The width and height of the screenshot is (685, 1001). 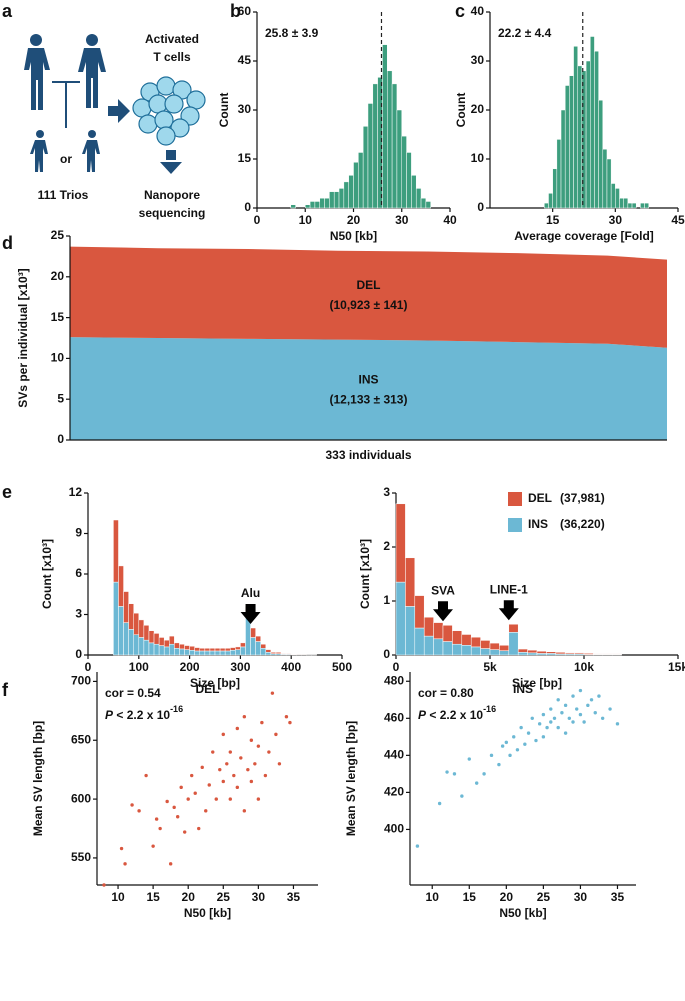 What do you see at coordinates (58, 358) in the screenshot?
I see `y-tick-label: 10` at bounding box center [58, 358].